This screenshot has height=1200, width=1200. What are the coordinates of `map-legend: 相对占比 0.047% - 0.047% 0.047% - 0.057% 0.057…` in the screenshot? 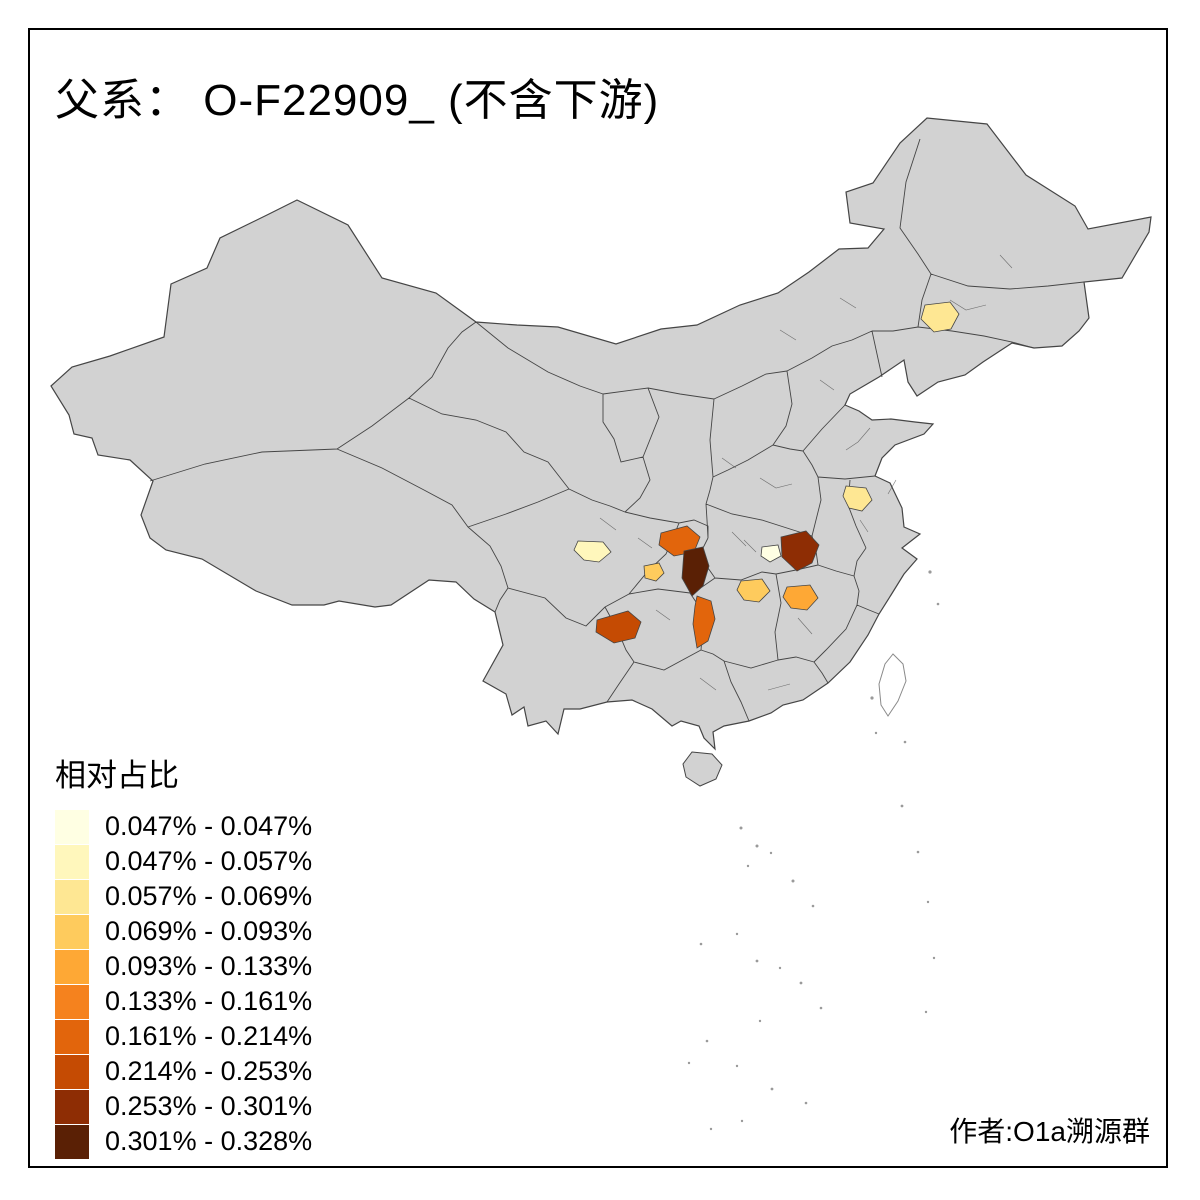 It's located at (183, 954).